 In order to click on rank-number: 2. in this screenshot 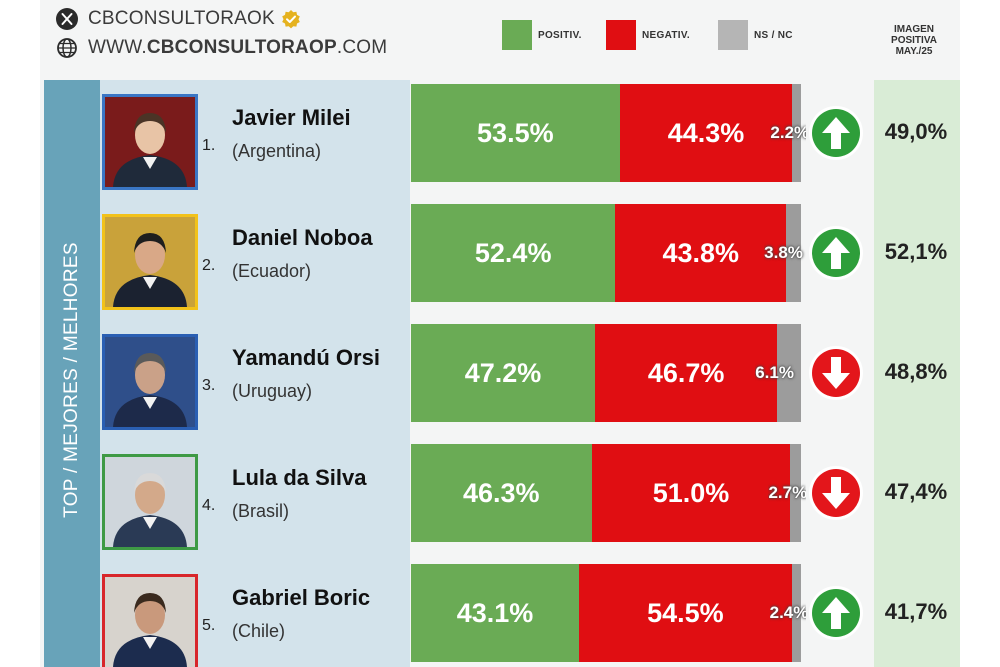, I will do `click(209, 265)`.